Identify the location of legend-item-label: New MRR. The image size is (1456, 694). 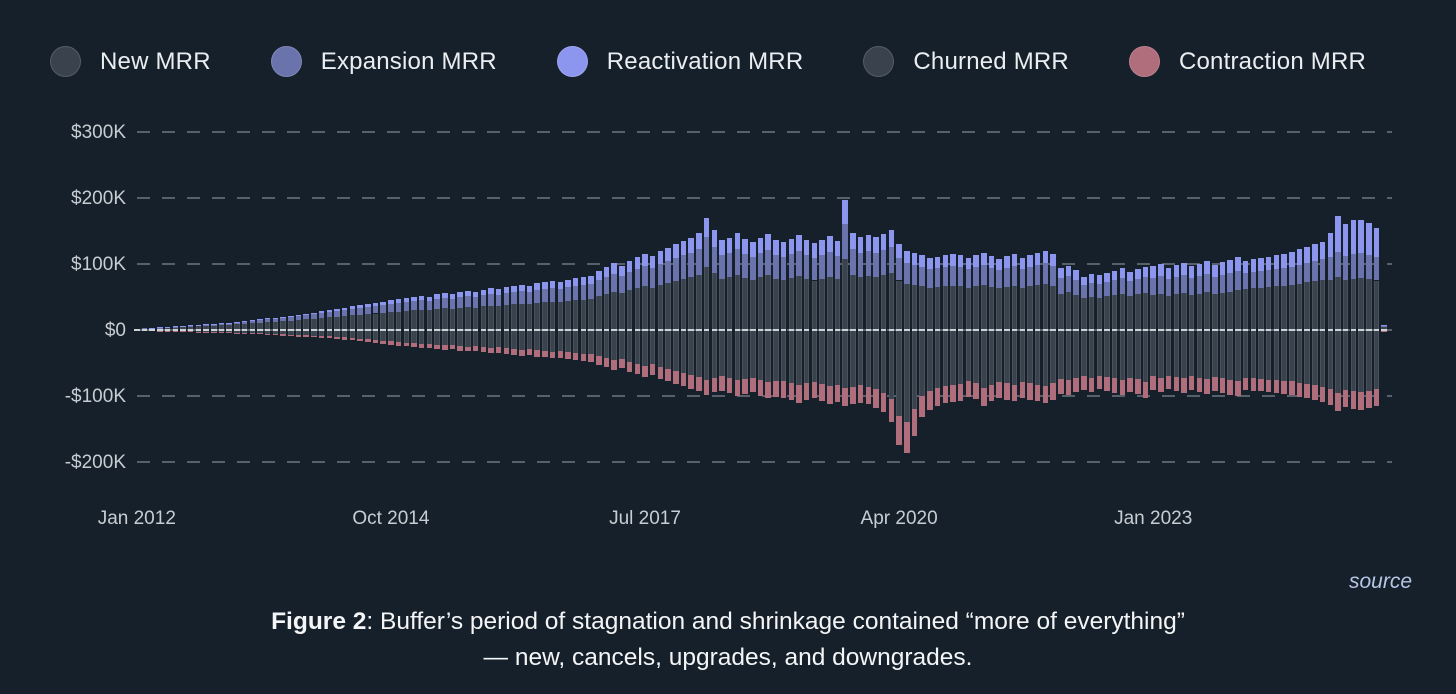
(155, 61).